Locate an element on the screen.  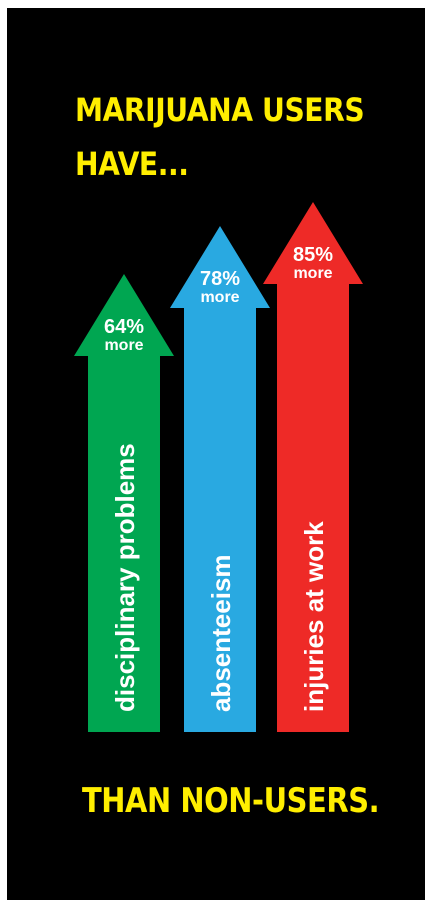
category-label-0: disciplinary problems is located at coordinates (125, 577).